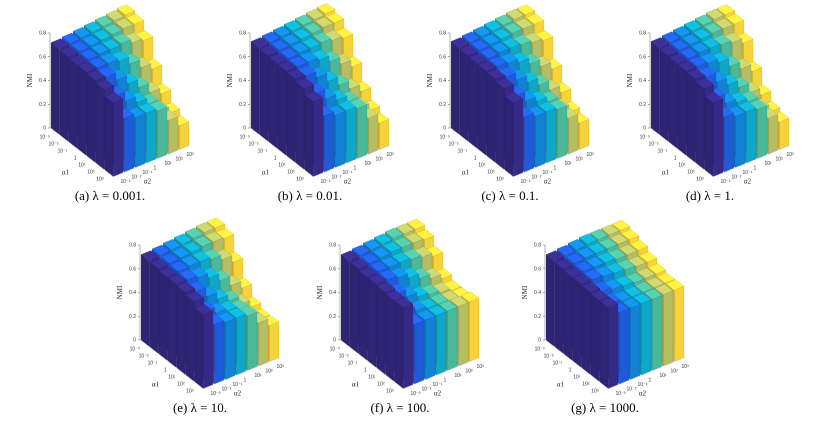 This screenshot has height=424, width=813. I want to click on x-tick-label: 10¹, so click(282, 166).